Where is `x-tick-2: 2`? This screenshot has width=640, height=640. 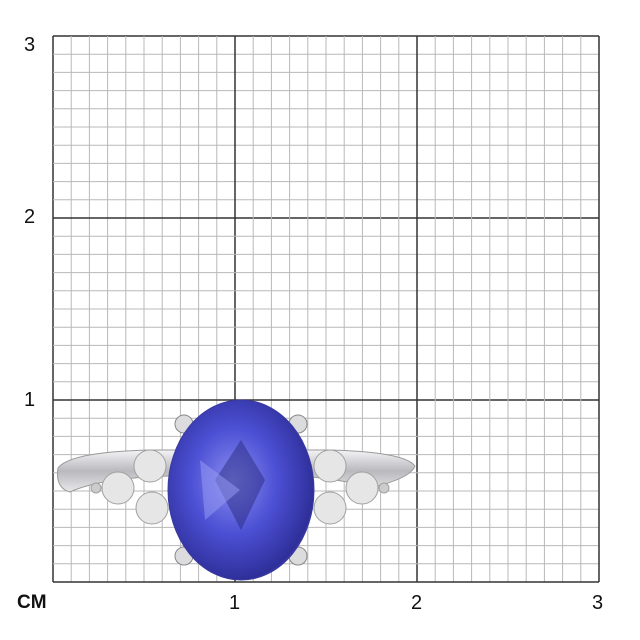
x-tick-2: 2 is located at coordinates (417, 603).